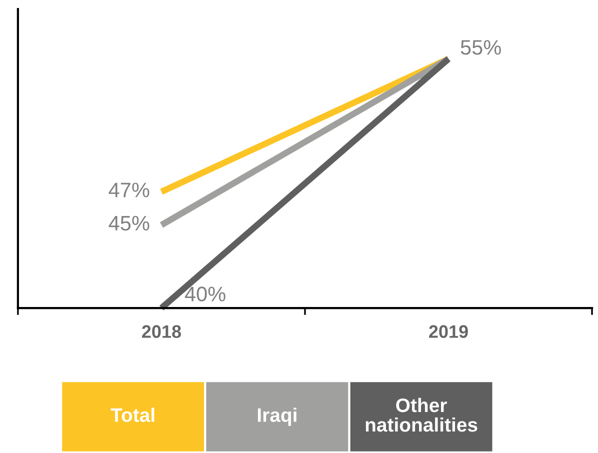 Image resolution: width=598 pixels, height=453 pixels. What do you see at coordinates (161, 331) in the screenshot?
I see `x-tick-label: 2018` at bounding box center [161, 331].